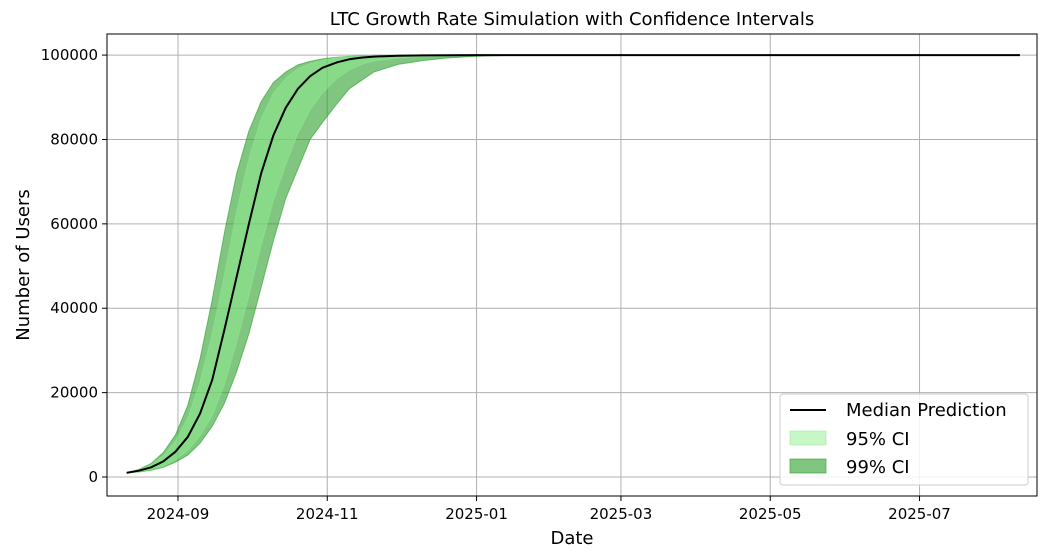 This screenshot has height=557, width=1047. Describe the element at coordinates (74, 139) in the screenshot. I see `y-tick-label: 80000` at that location.